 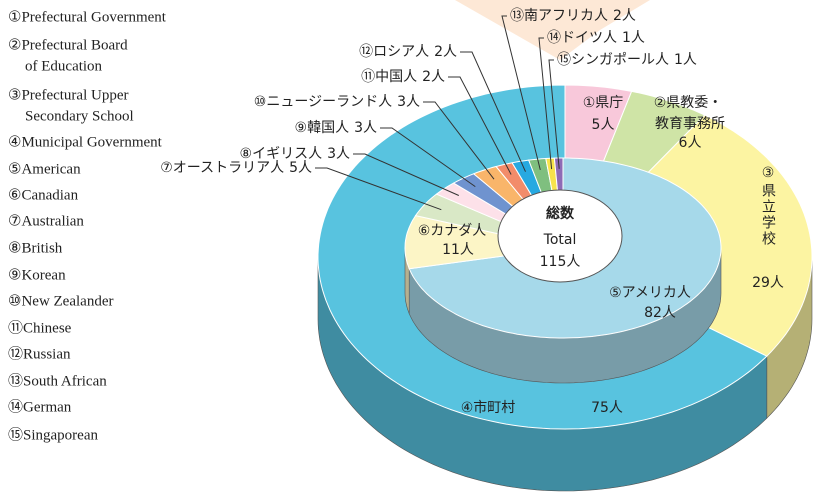 What do you see at coordinates (768, 283) in the screenshot?
I see `value-label: 29人` at bounding box center [768, 283].